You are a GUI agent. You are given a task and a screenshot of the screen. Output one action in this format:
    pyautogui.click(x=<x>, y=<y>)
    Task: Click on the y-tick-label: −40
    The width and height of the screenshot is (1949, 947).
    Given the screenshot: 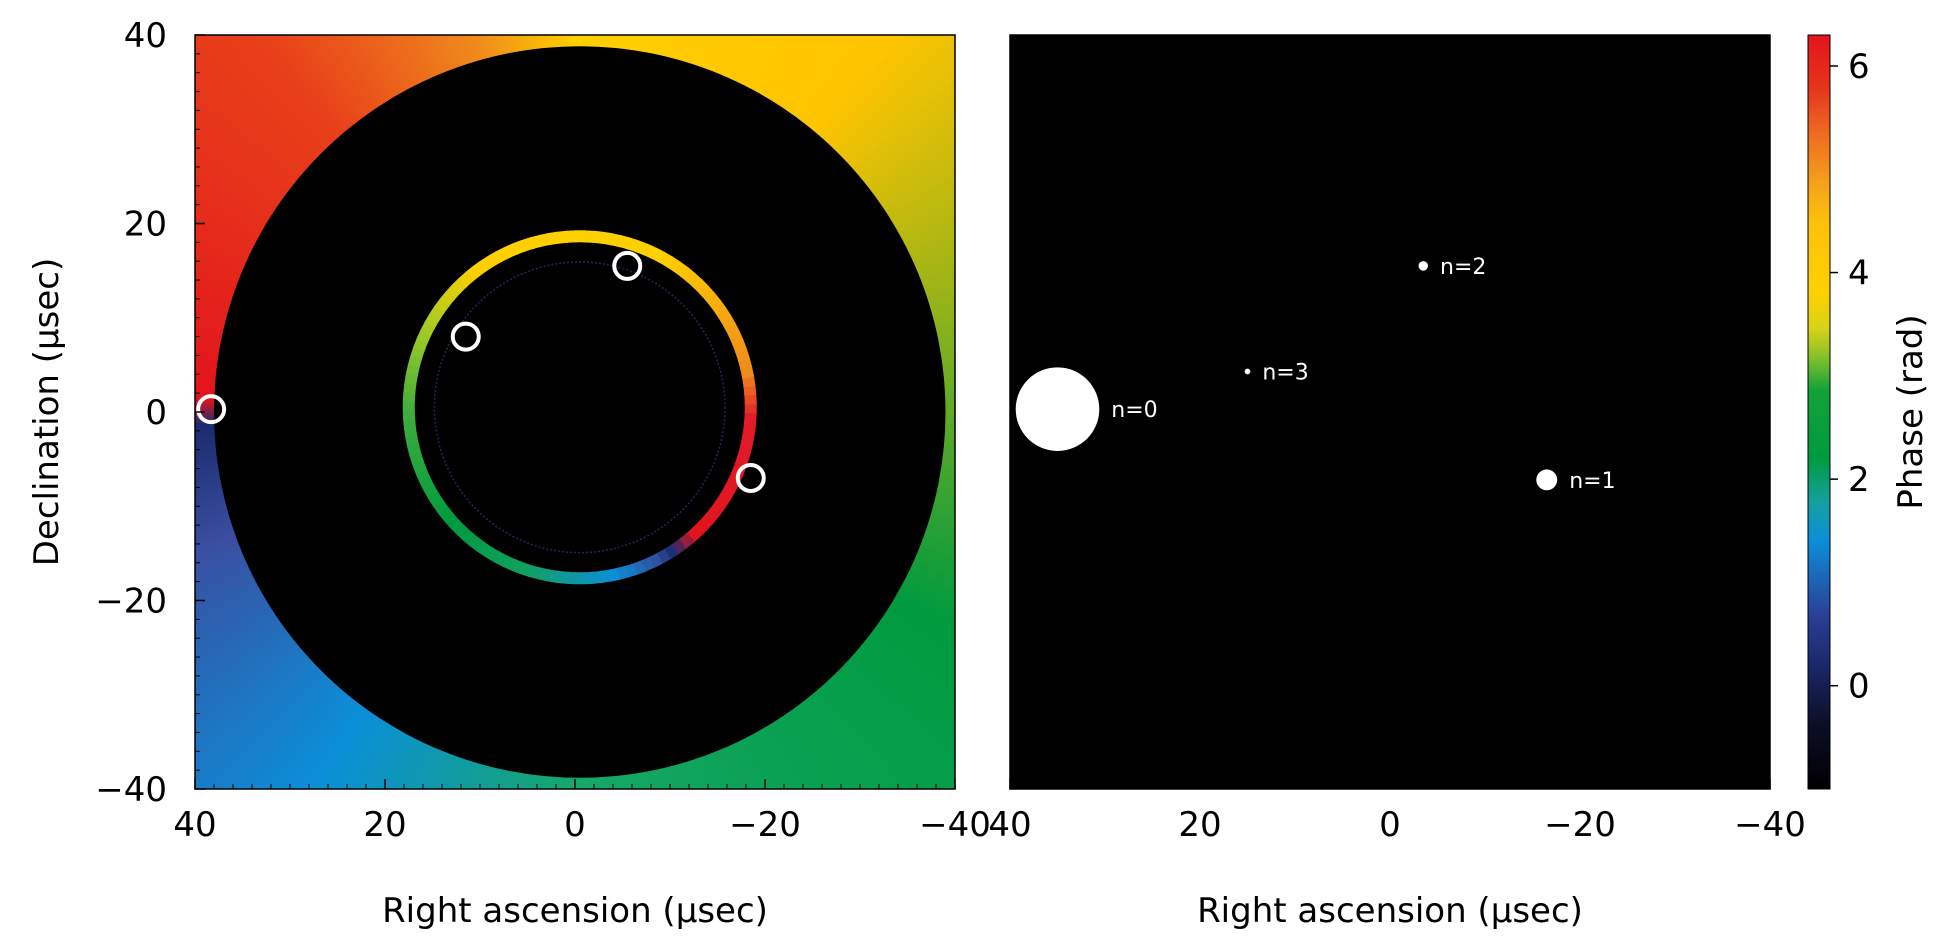 What is the action you would take?
    pyautogui.click(x=131, y=790)
    